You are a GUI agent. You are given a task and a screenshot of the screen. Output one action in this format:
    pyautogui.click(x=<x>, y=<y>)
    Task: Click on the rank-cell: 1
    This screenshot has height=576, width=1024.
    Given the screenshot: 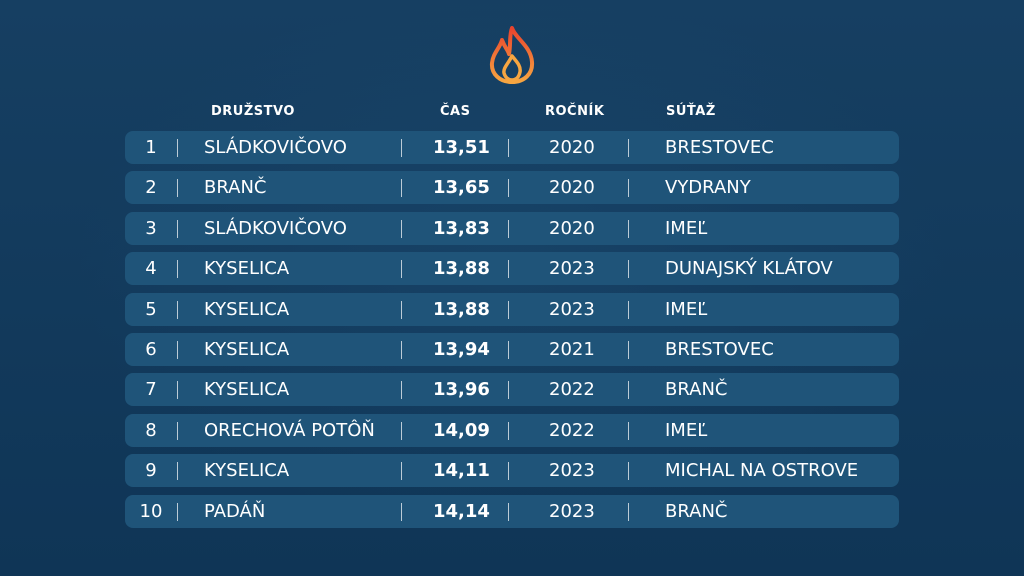 What is the action you would take?
    pyautogui.click(x=151, y=147)
    